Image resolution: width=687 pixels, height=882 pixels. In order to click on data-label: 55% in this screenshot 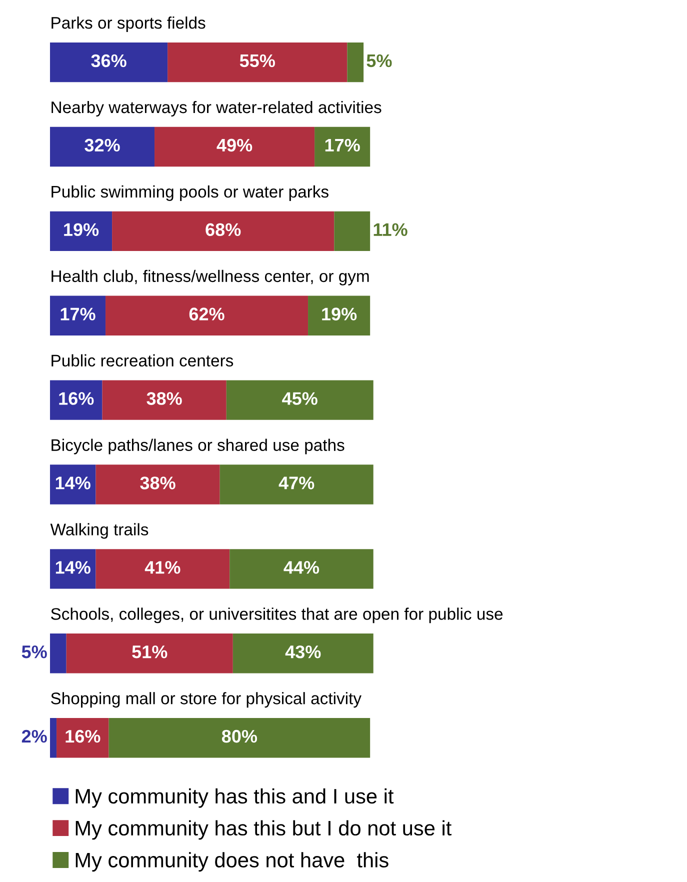, I will do `click(257, 61)`.